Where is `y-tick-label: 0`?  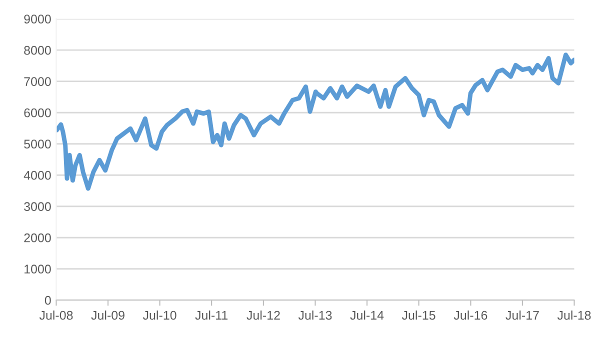
y-tick-label: 0 is located at coordinates (47, 300).